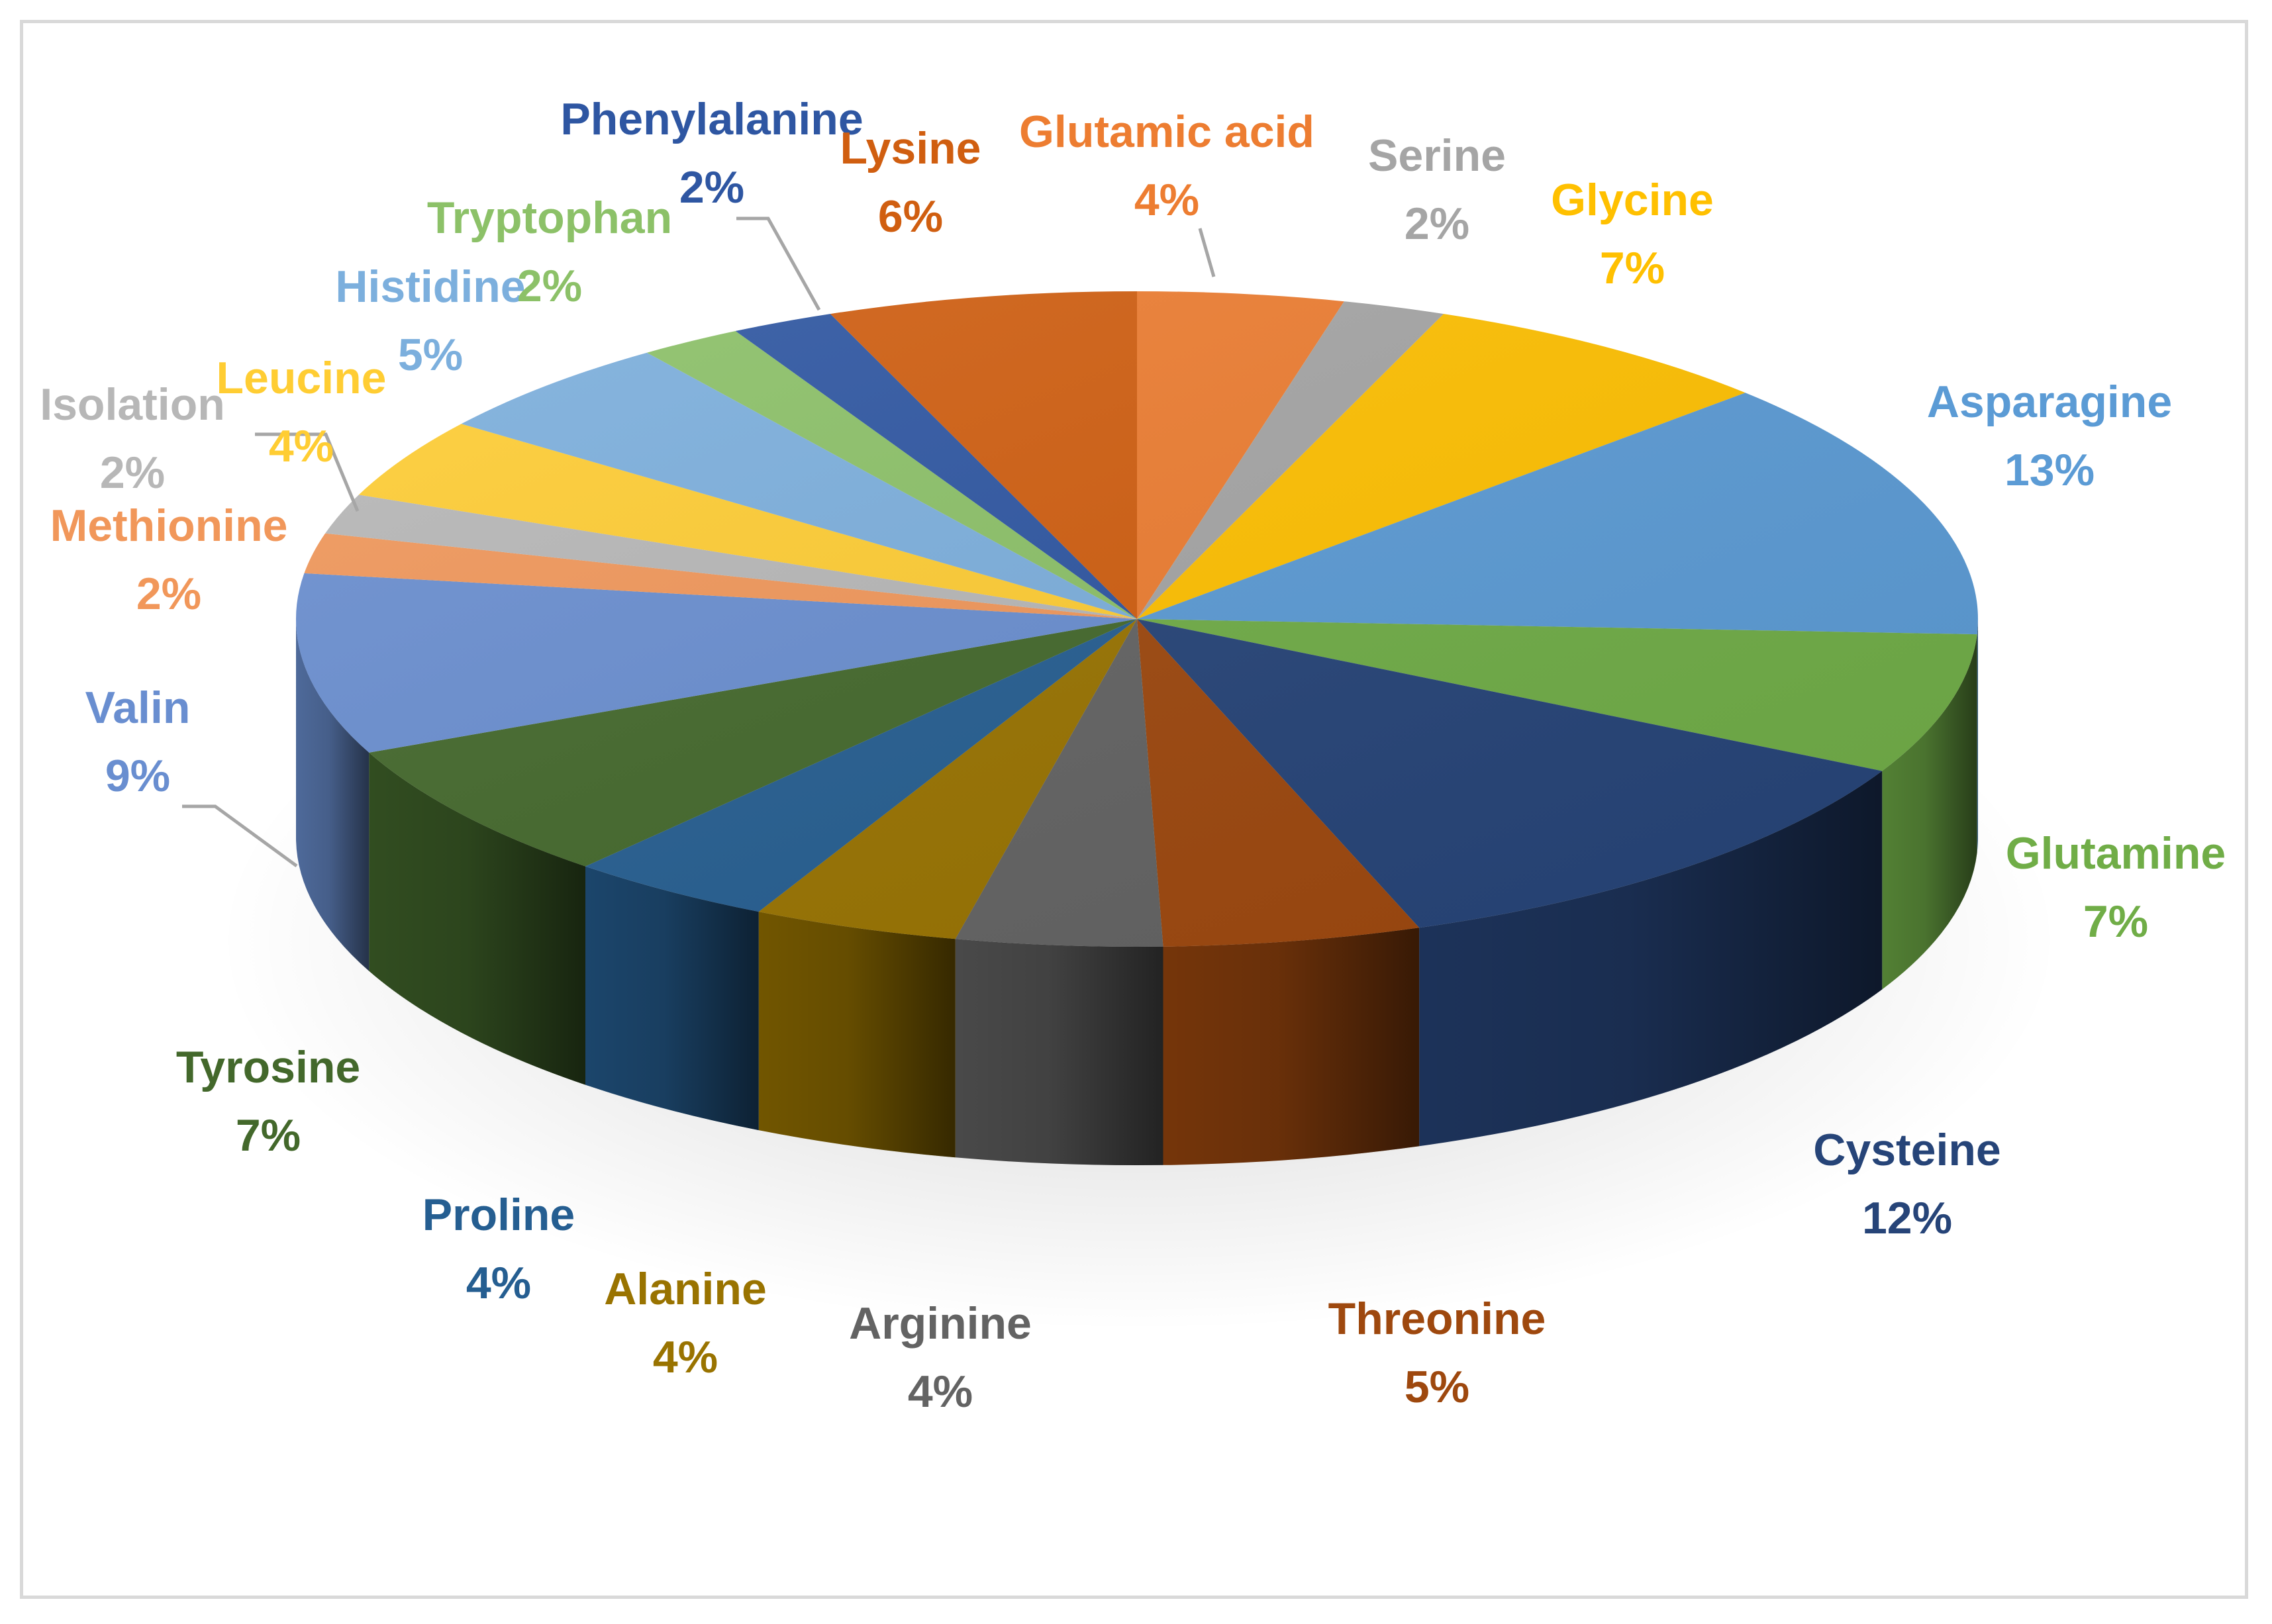 This screenshot has width=2272, height=1624. What do you see at coordinates (711, 119) in the screenshot?
I see `label-phenylalanine: Phenylalanine` at bounding box center [711, 119].